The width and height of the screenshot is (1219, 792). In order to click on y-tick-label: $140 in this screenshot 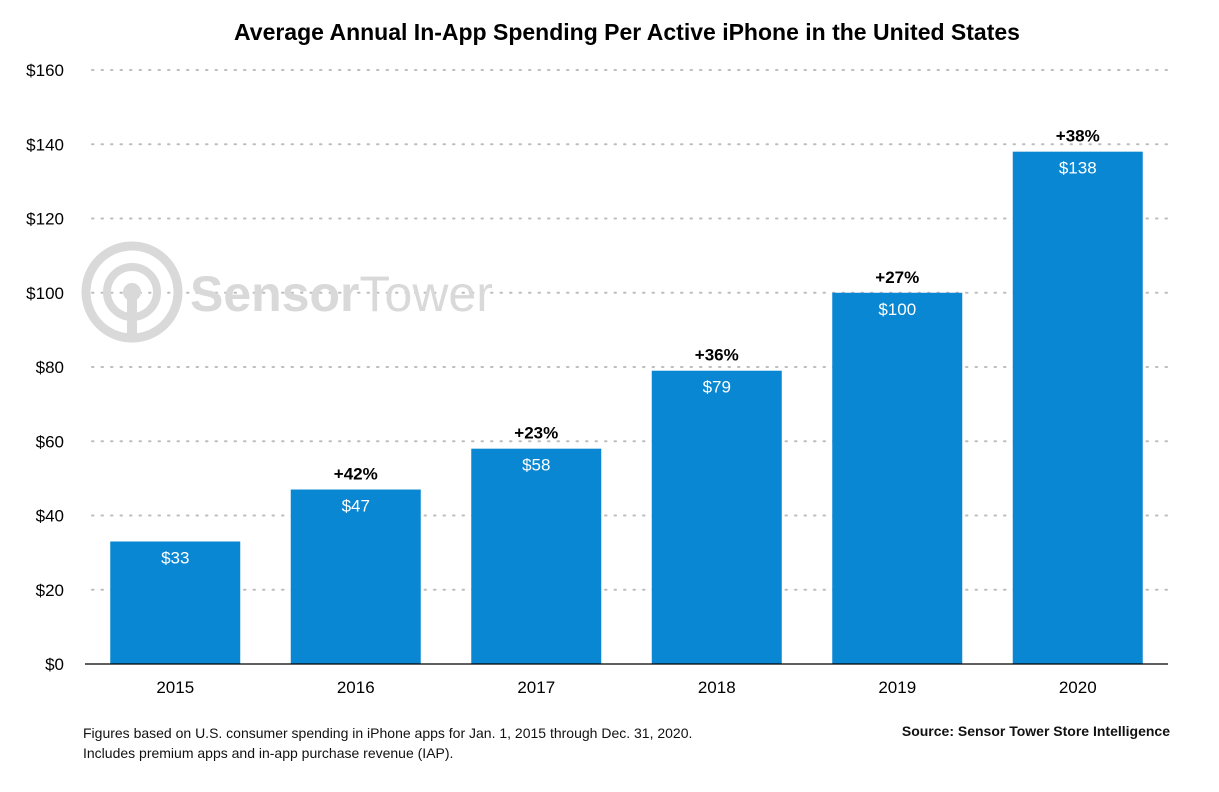, I will do `click(45, 144)`.